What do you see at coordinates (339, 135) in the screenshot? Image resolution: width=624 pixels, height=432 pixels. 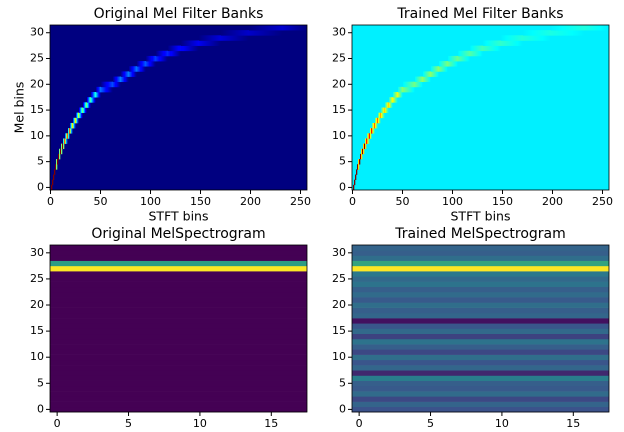 I see `y-tick-label: 10` at bounding box center [339, 135].